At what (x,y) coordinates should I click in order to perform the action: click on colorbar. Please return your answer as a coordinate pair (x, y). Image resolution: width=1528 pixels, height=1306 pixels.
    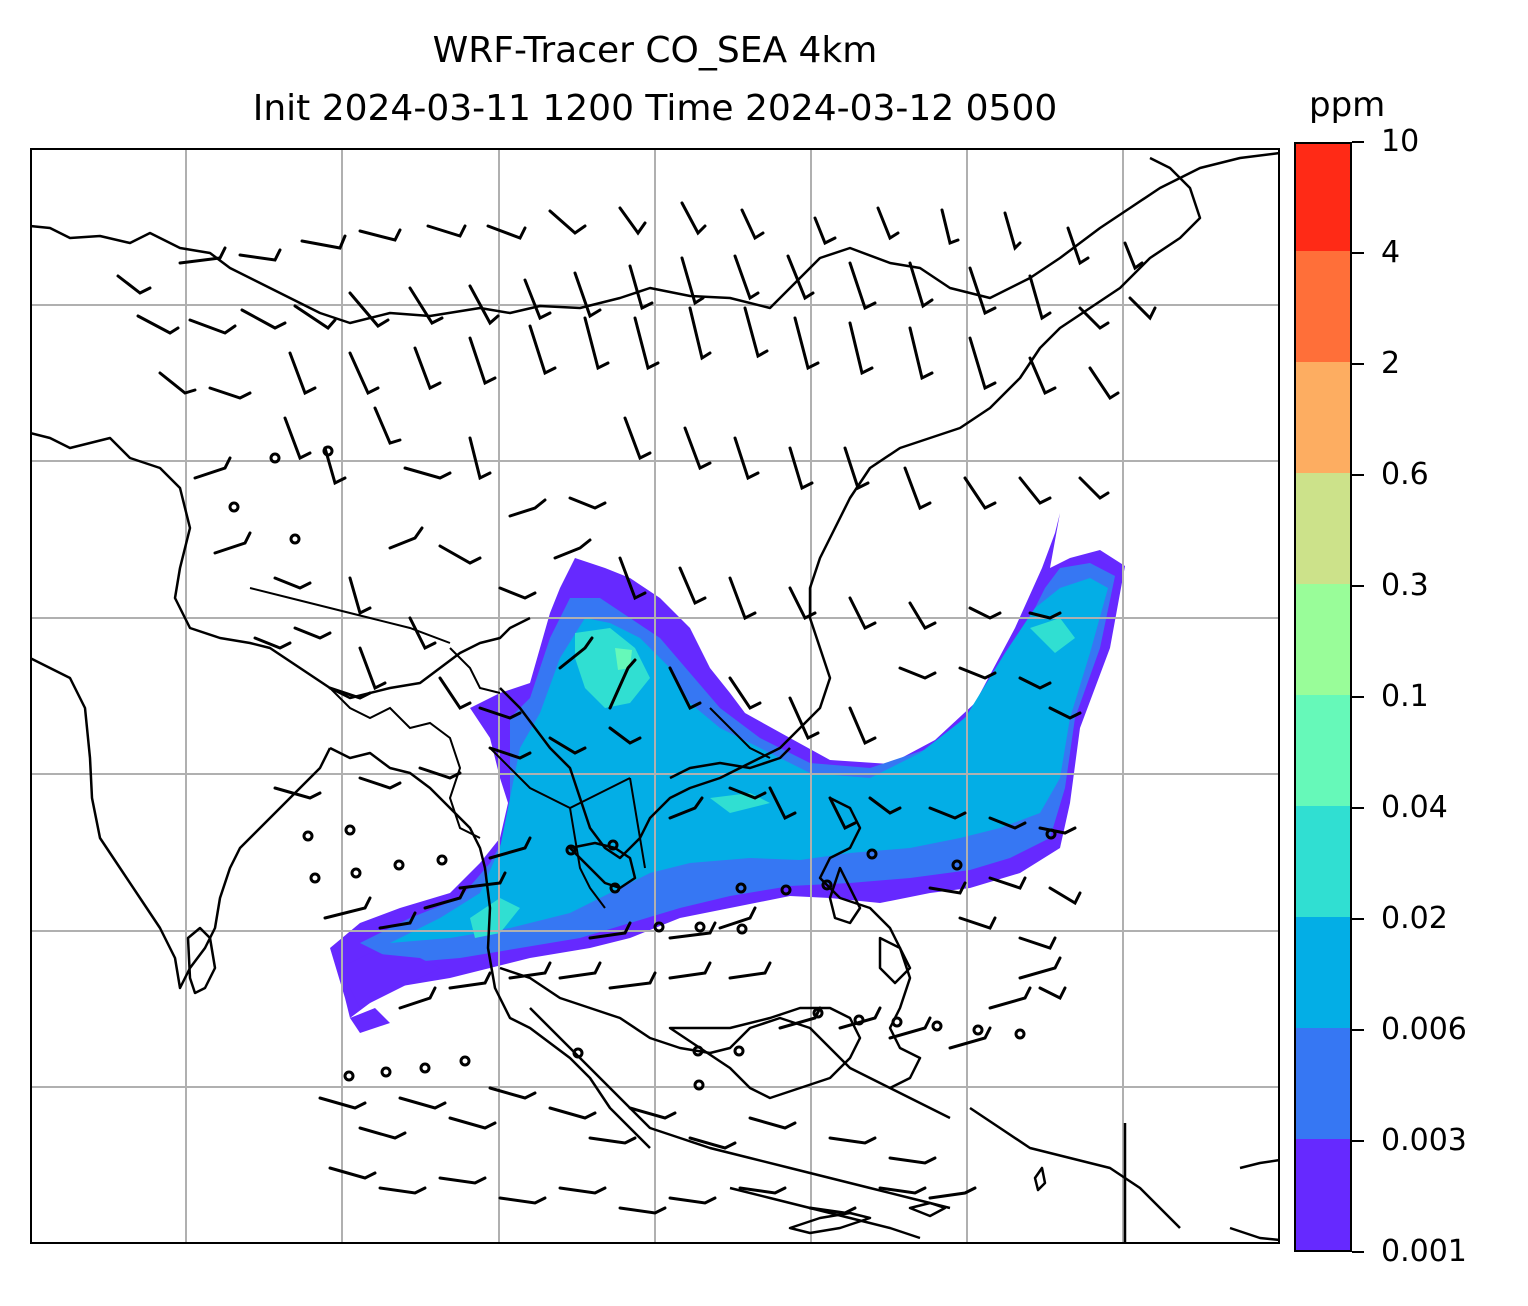
    Looking at the image, I should click on (1323, 697).